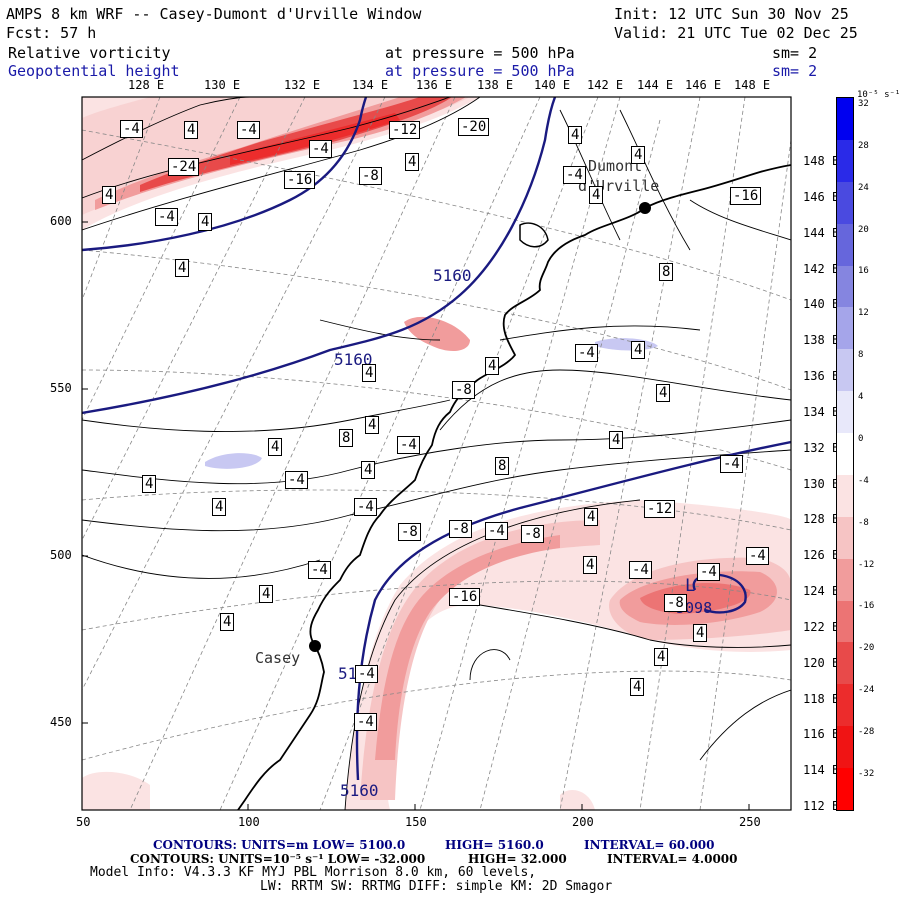  I want to click on coastline, so click(717, 186).